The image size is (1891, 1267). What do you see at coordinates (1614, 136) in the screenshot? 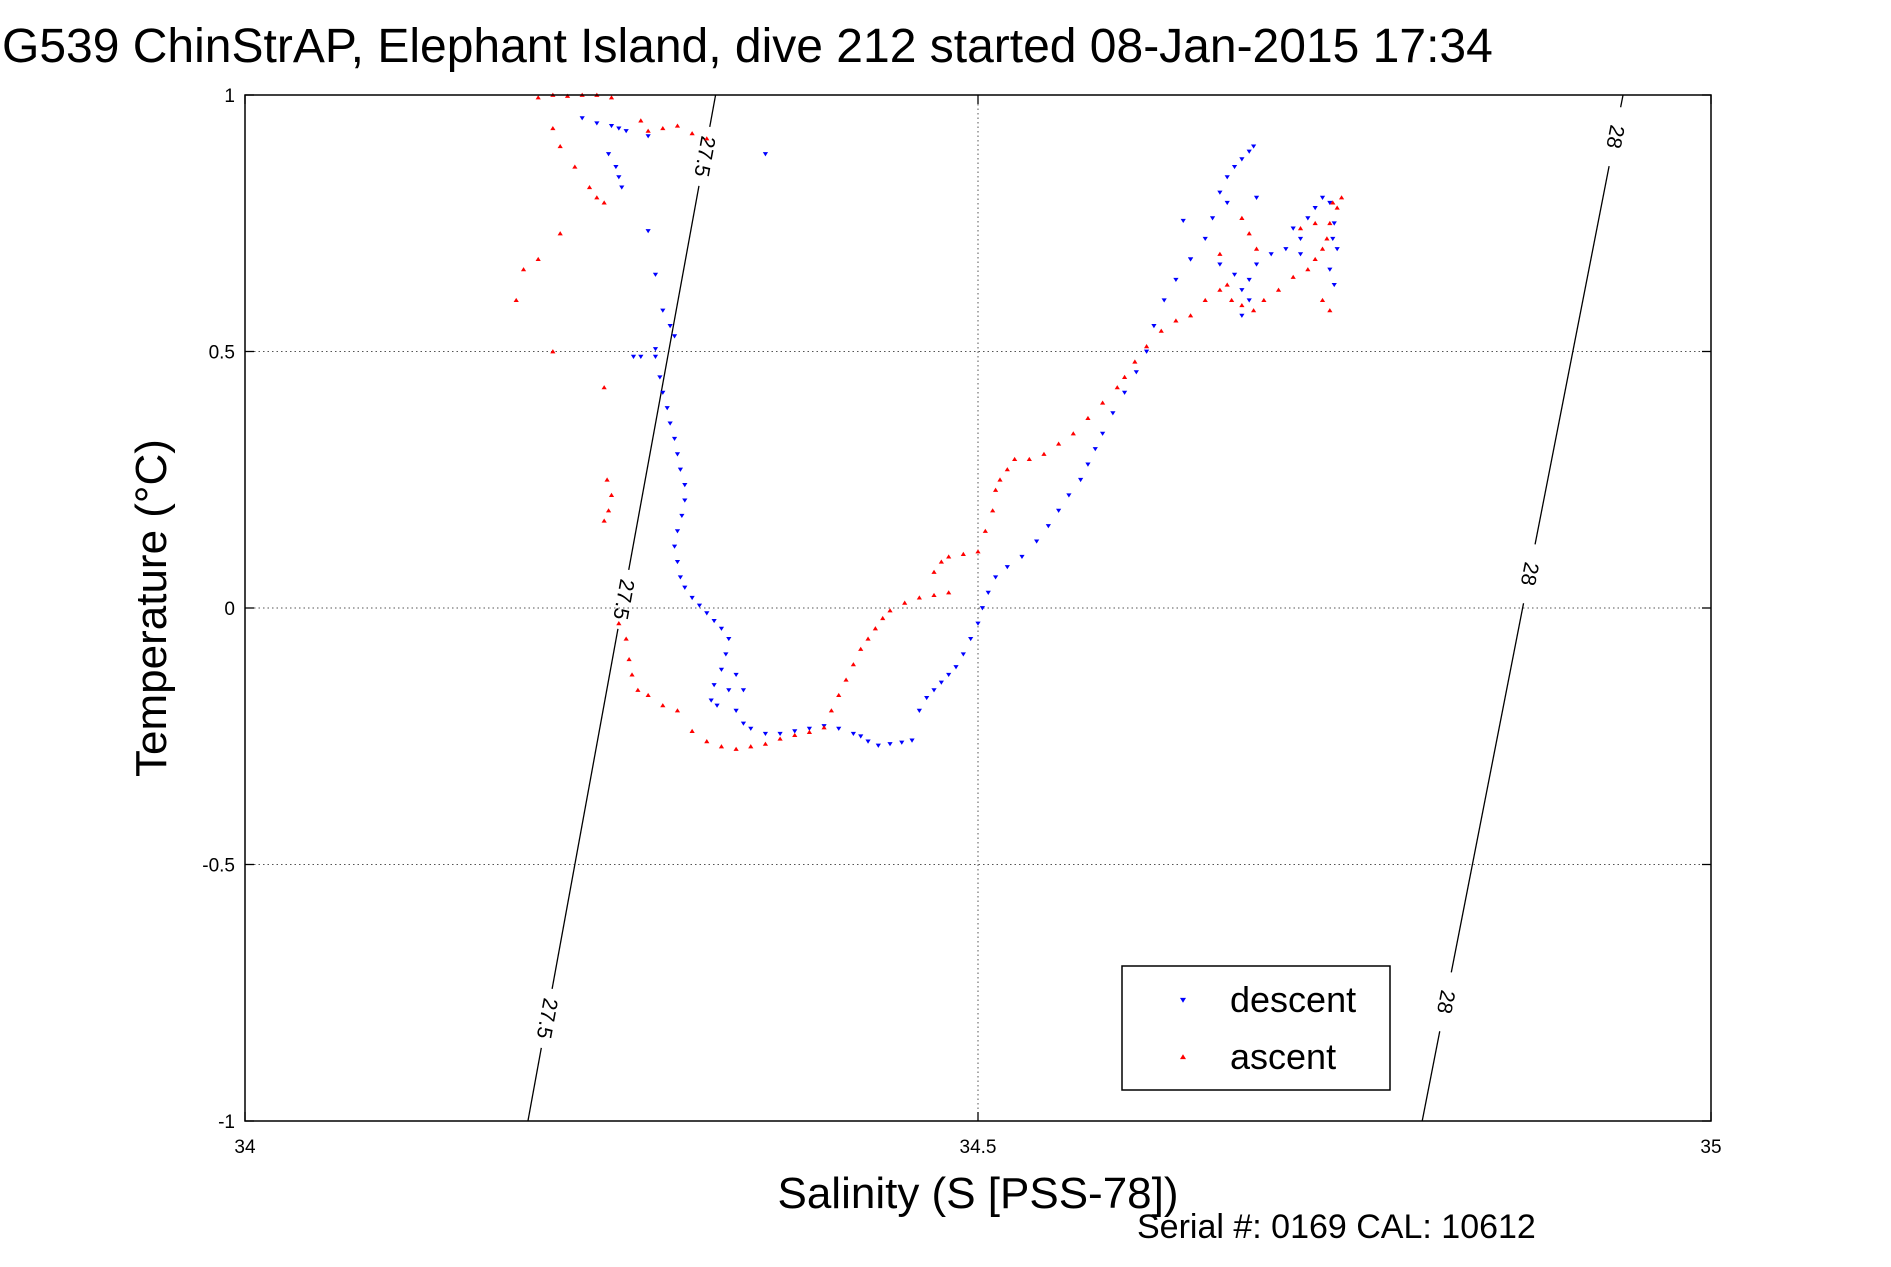
I see `isopycnal-label: 28` at bounding box center [1614, 136].